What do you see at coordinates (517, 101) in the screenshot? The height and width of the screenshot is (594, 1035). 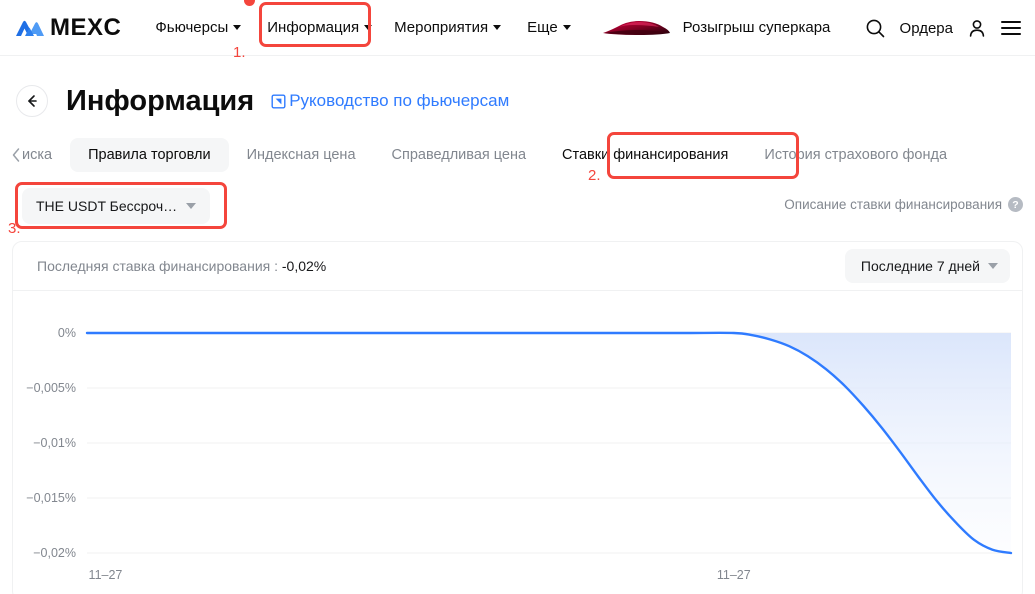 I see `page-header: Информация Руководство по фьючерсам` at bounding box center [517, 101].